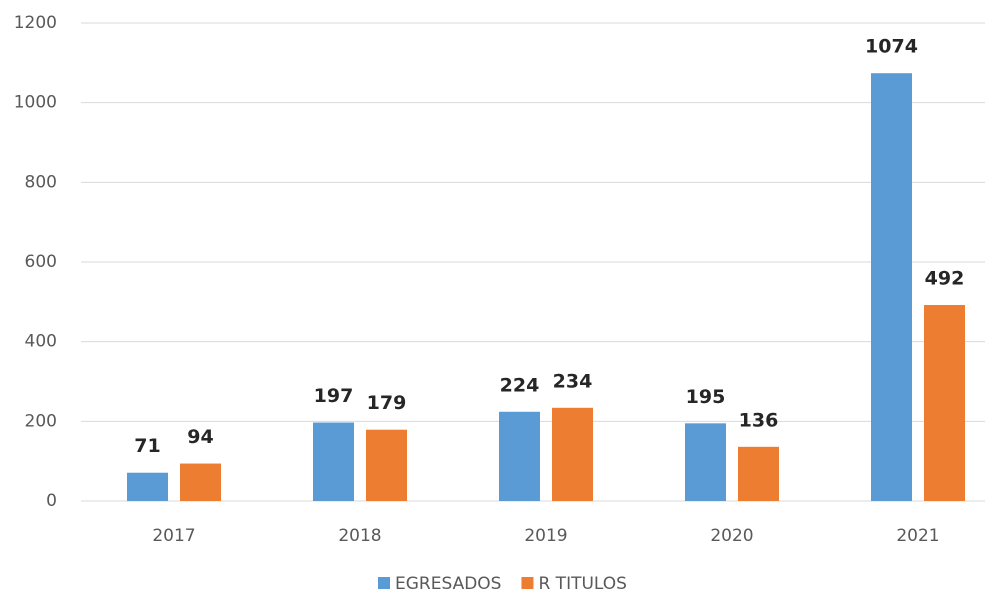 The image size is (998, 593). Describe the element at coordinates (334, 396) in the screenshot. I see `data-label: 197` at that location.